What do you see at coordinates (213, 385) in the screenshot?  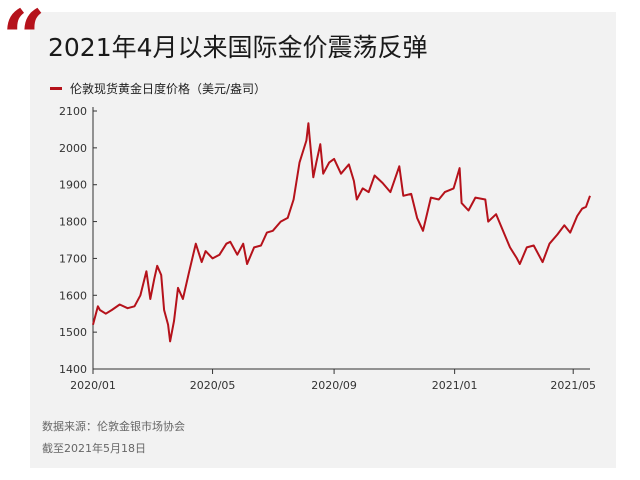 I see `x-tick-label: 2020/05` at bounding box center [213, 385].